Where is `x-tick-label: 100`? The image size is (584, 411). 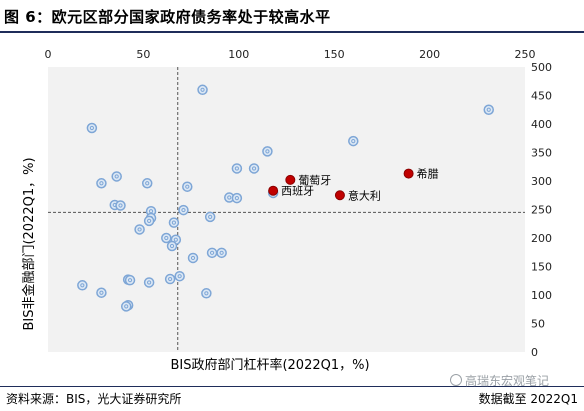 x-tick-label: 100 is located at coordinates (238, 54).